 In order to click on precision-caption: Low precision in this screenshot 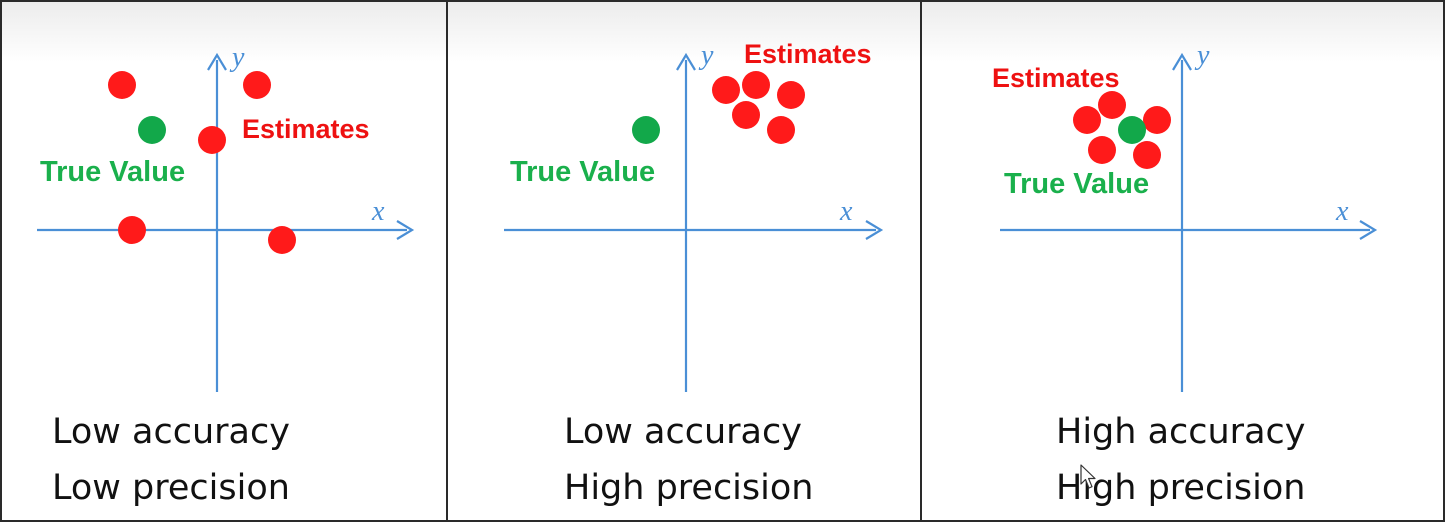, I will do `click(171, 488)`.